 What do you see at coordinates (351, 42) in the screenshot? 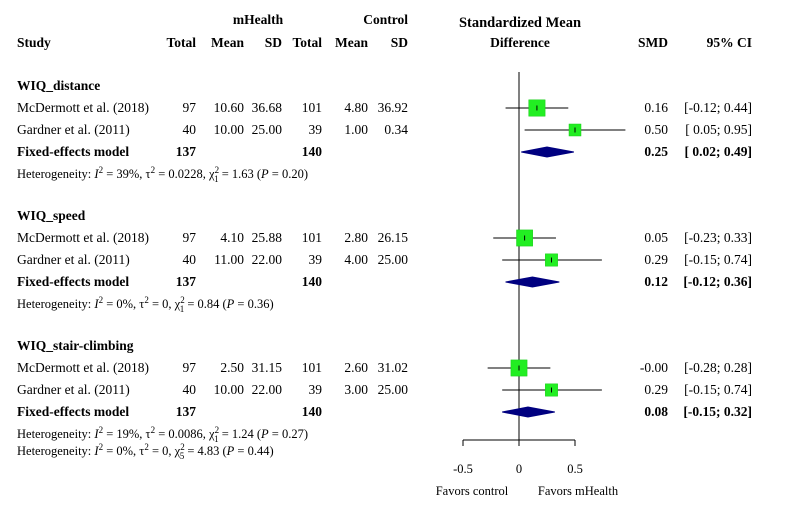
I see `column-header-mean-control: Mean` at bounding box center [351, 42].